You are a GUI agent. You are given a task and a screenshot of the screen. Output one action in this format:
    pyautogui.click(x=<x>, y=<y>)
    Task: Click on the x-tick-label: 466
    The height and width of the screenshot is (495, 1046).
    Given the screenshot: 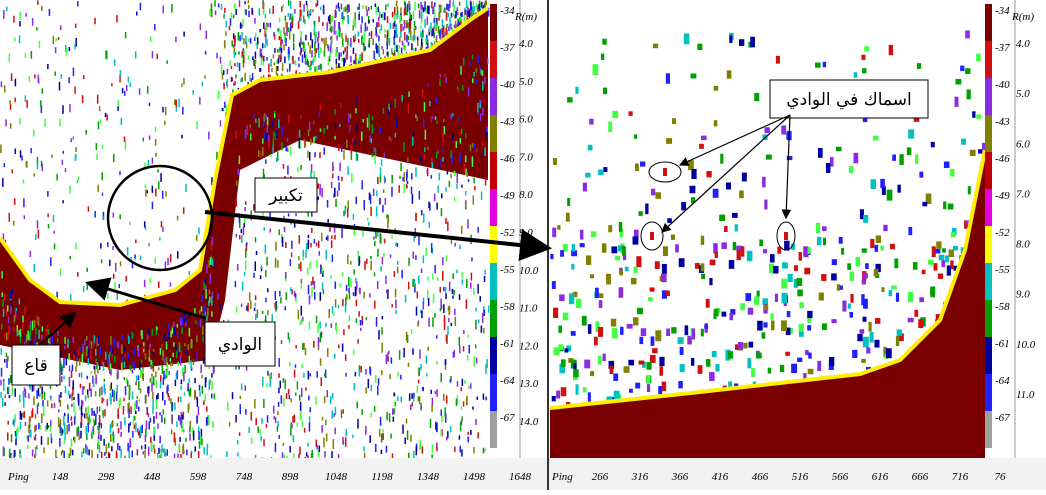 What is the action you would take?
    pyautogui.click(x=760, y=477)
    